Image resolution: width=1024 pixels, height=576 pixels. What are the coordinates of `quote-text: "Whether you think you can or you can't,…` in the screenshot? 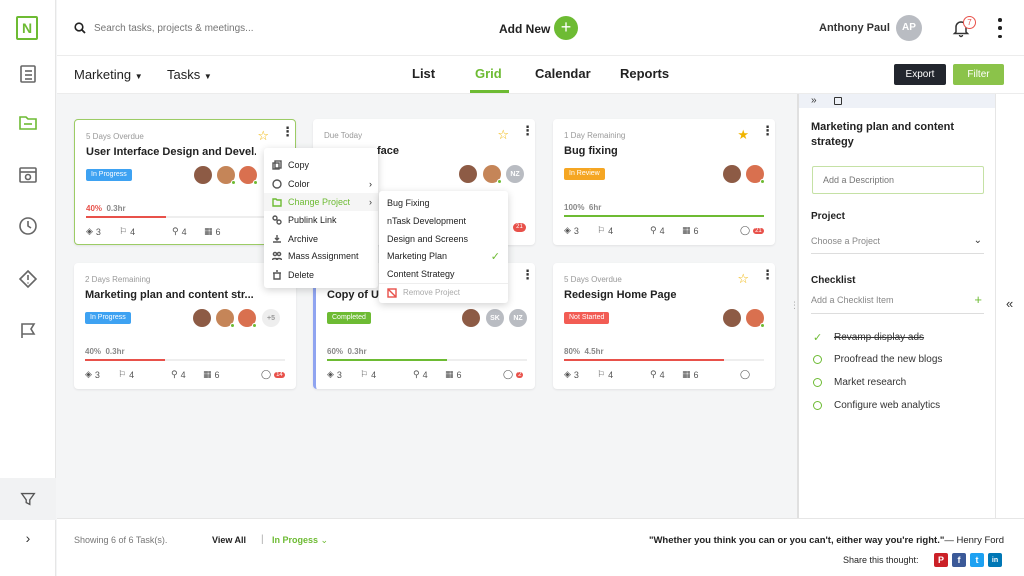 It's located at (826, 540).